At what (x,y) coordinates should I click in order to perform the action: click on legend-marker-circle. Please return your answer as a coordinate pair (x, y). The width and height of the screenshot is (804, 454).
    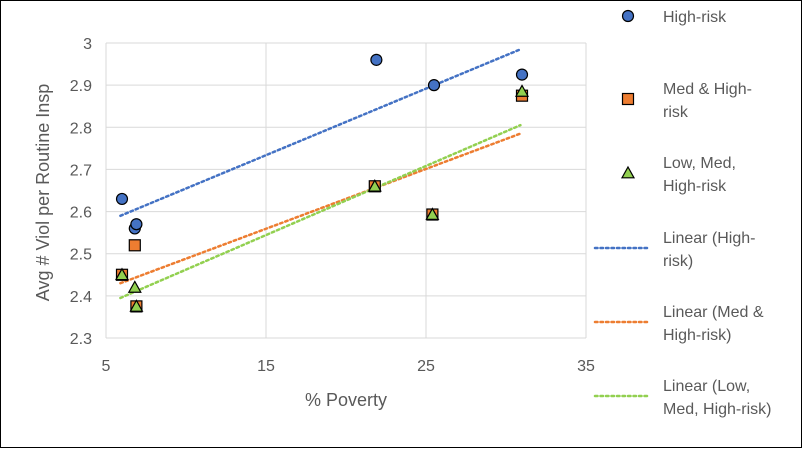
    Looking at the image, I should click on (628, 16).